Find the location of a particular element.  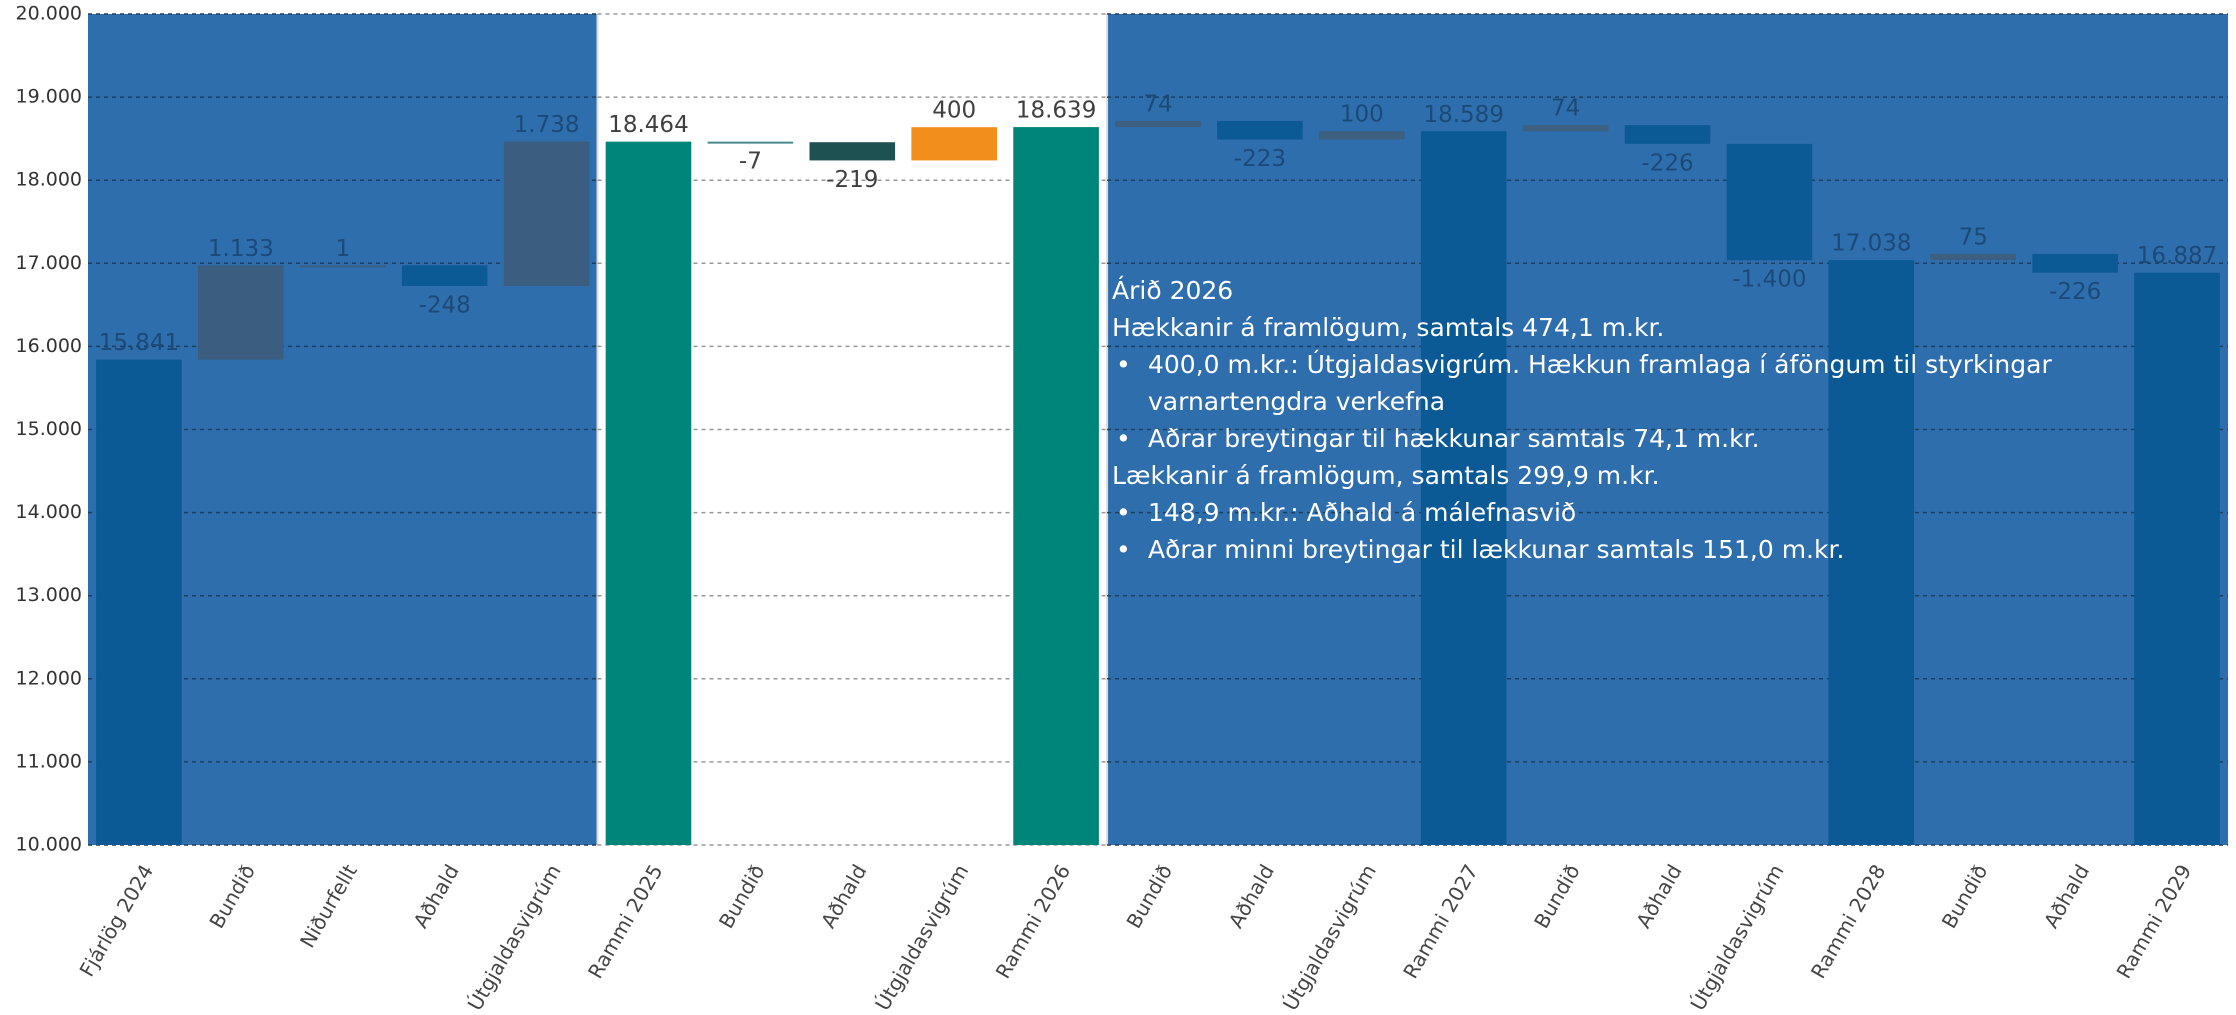

y-tick-label: 19.000 is located at coordinates (49, 97).